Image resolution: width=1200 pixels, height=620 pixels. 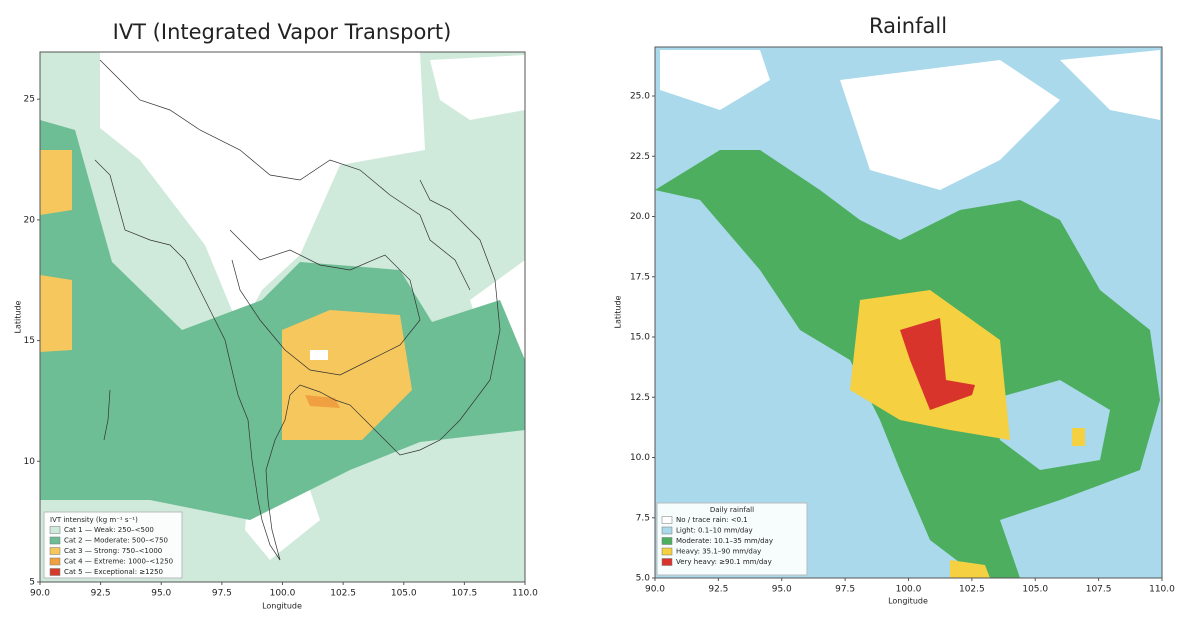 I want to click on legend-label: Cat 4 — Extreme: 1000–<1250, so click(x=118, y=562).